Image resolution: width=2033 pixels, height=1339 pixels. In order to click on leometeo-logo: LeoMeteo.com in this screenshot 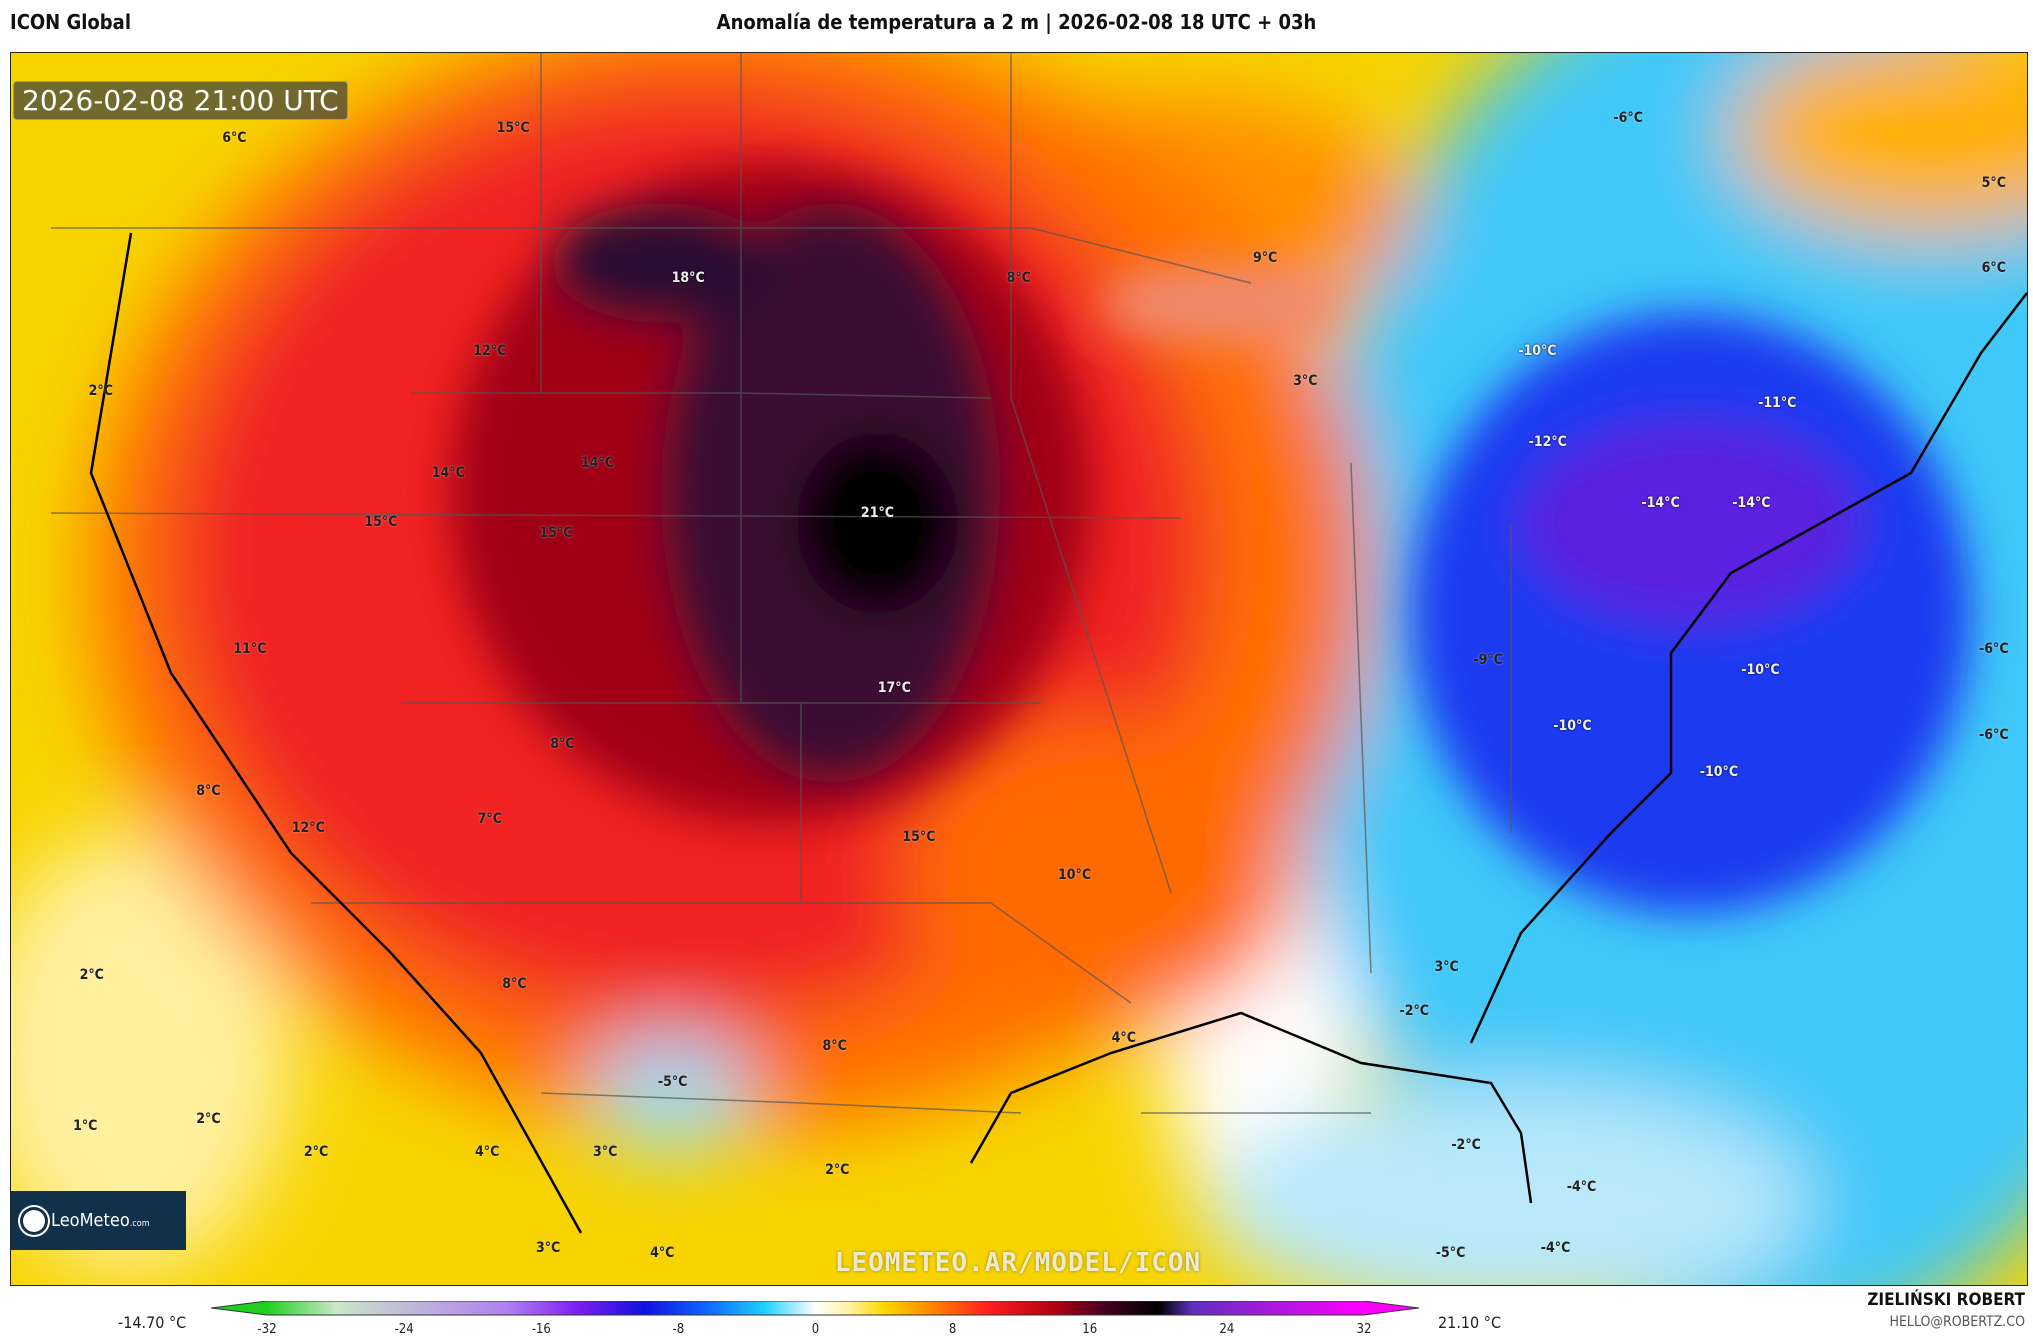, I will do `click(98, 1220)`.